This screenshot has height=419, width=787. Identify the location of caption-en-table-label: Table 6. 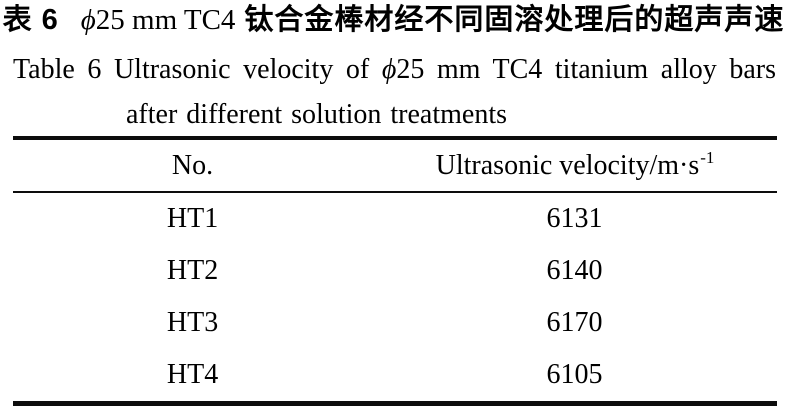
(57, 69).